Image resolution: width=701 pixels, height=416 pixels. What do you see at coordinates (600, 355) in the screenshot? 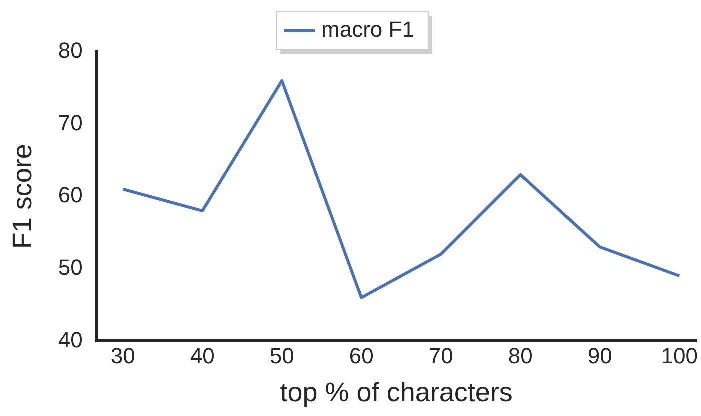
I see `x-tick-label: 90` at bounding box center [600, 355].